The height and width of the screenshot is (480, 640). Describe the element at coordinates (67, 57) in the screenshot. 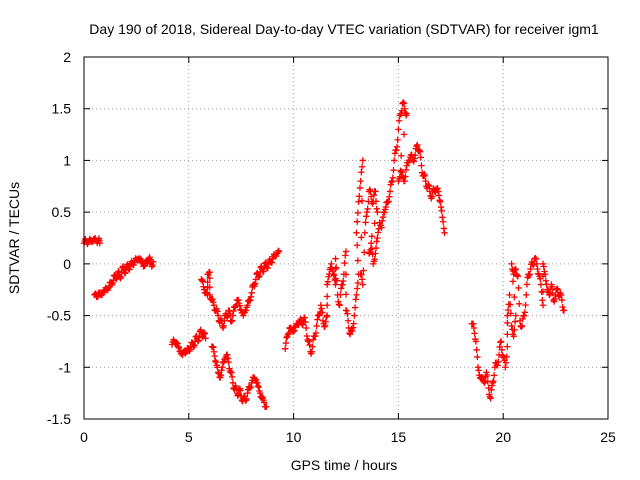

I see `y-tick-label: 2` at that location.